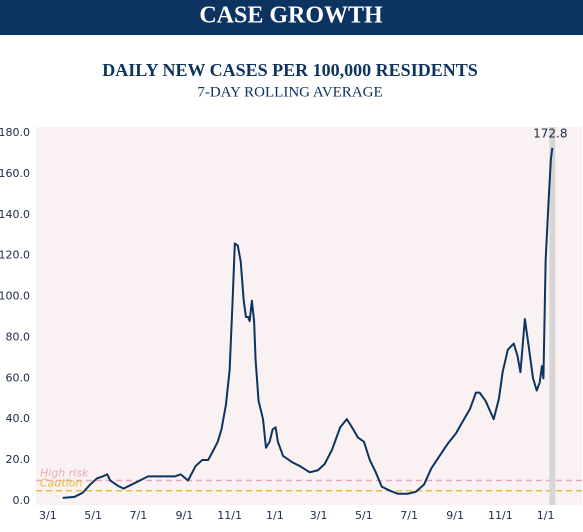 The width and height of the screenshot is (583, 532). I want to click on y-tick-label: 40.0, so click(18, 418).